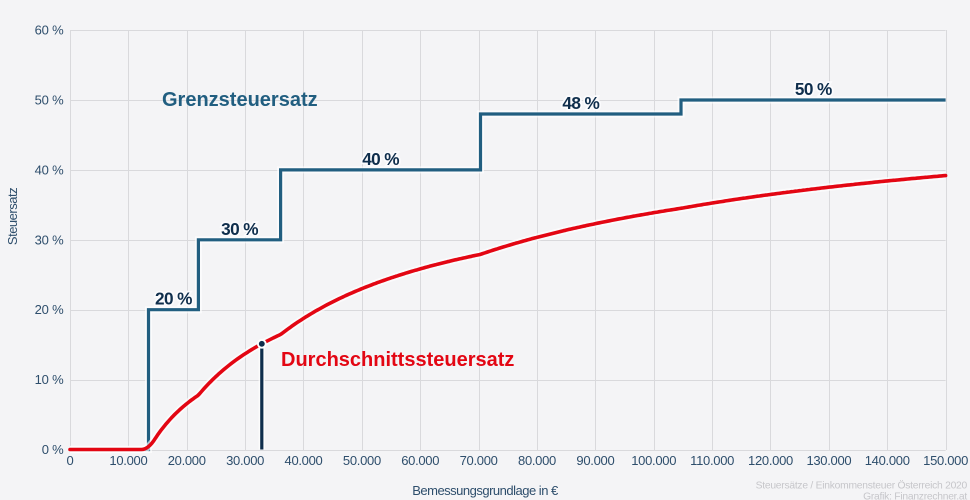  Describe the element at coordinates (479, 460) in the screenshot. I see `svg-text: 70.000` at that location.